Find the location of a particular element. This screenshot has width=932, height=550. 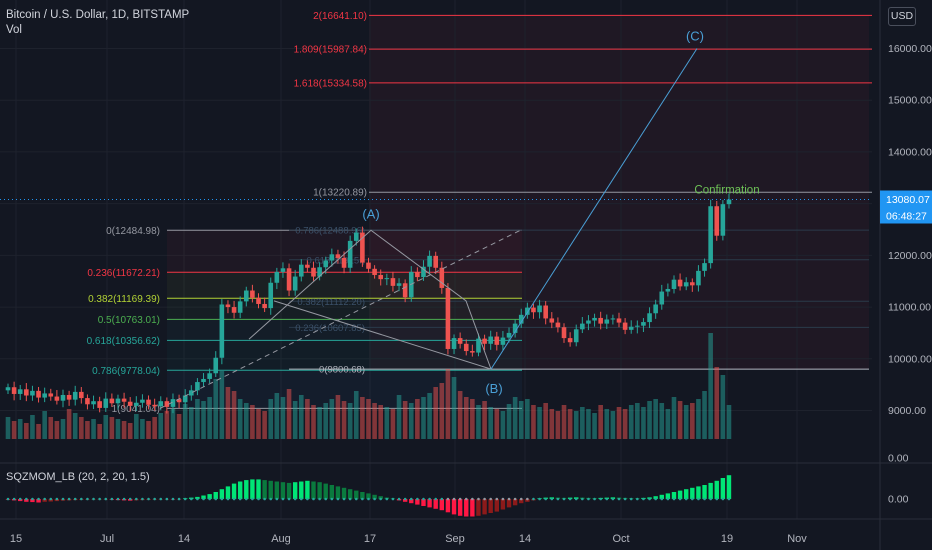

last-price-value: 13080.07 is located at coordinates (908, 200).